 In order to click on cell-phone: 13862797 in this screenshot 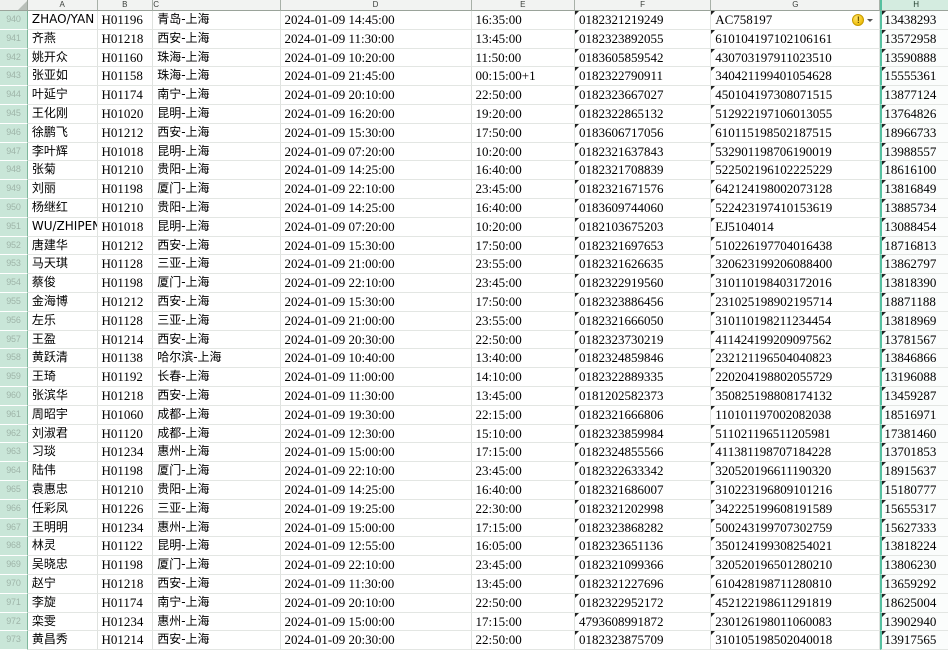, I will do `click(914, 265)`.